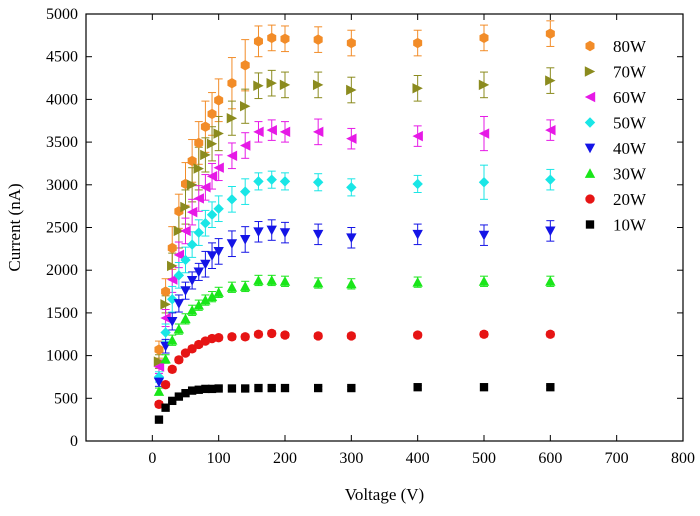 The image size is (700, 516). I want to click on legend-label: 80W, so click(630, 46).